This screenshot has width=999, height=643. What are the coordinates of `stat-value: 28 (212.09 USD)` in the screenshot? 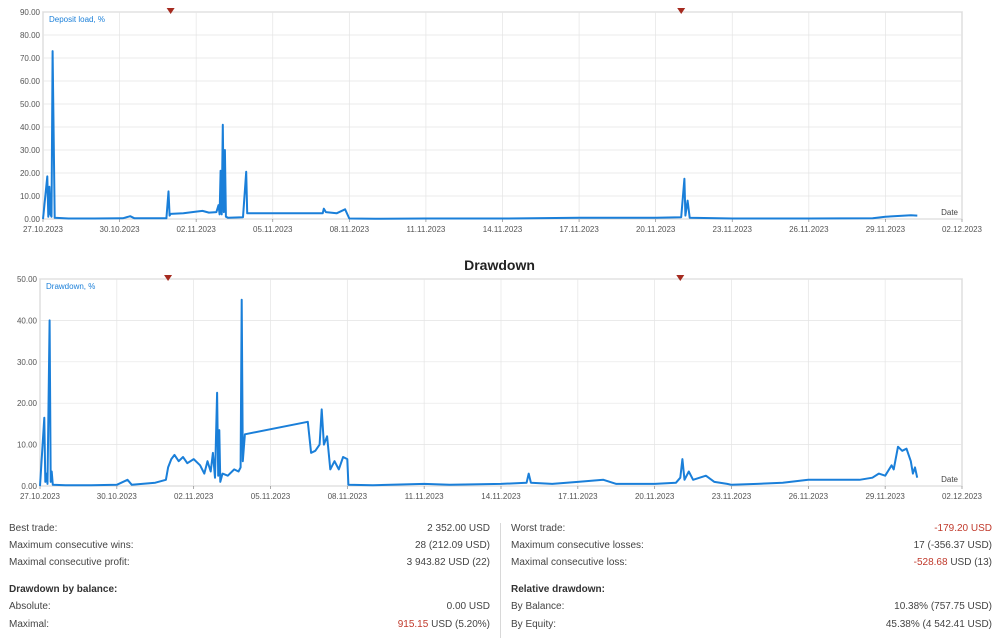 It's located at (452, 545).